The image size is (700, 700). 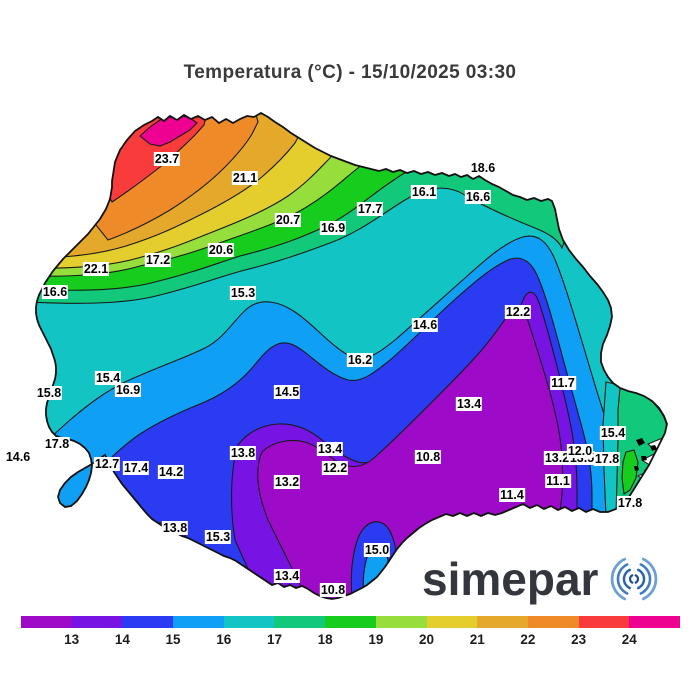 I want to click on simepar-logo: simepar, so click(x=541, y=579).